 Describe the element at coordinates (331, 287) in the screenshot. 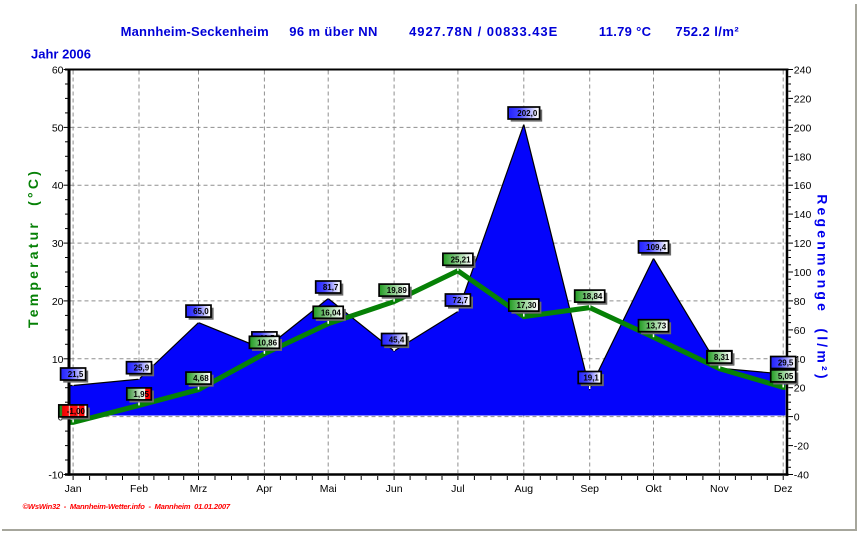

I see `svg-text: 81,7` at that location.